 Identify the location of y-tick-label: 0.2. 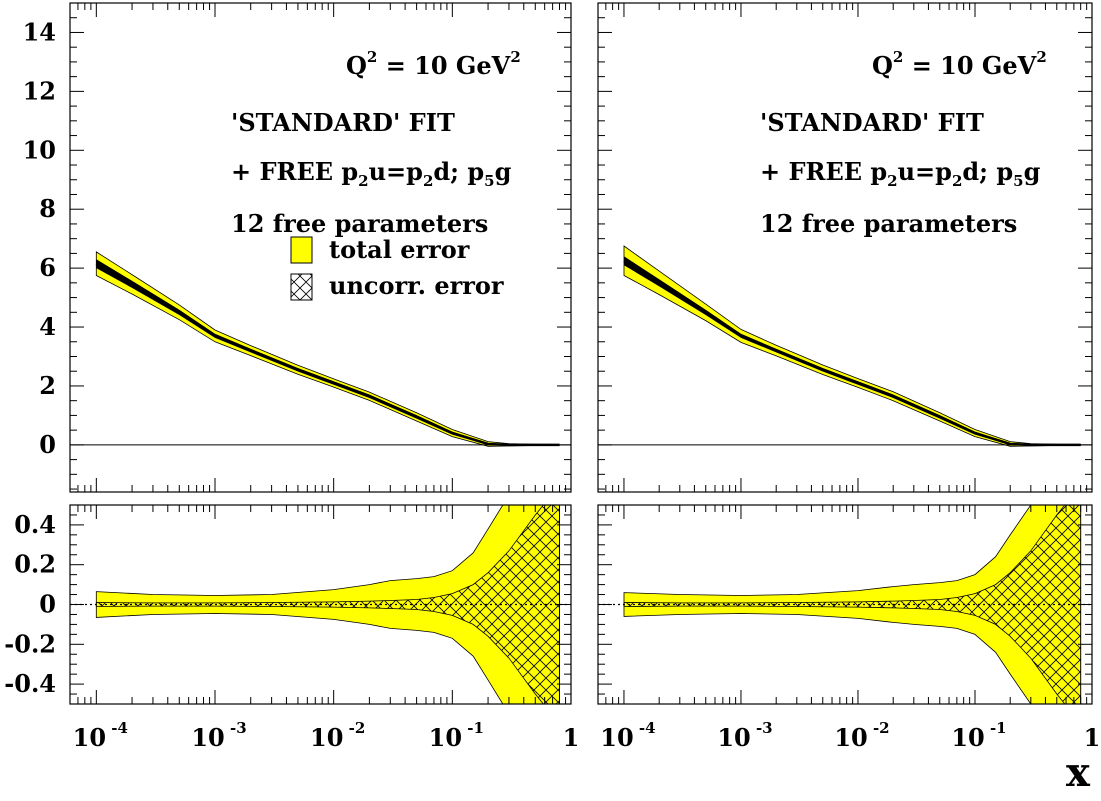
(35, 564).